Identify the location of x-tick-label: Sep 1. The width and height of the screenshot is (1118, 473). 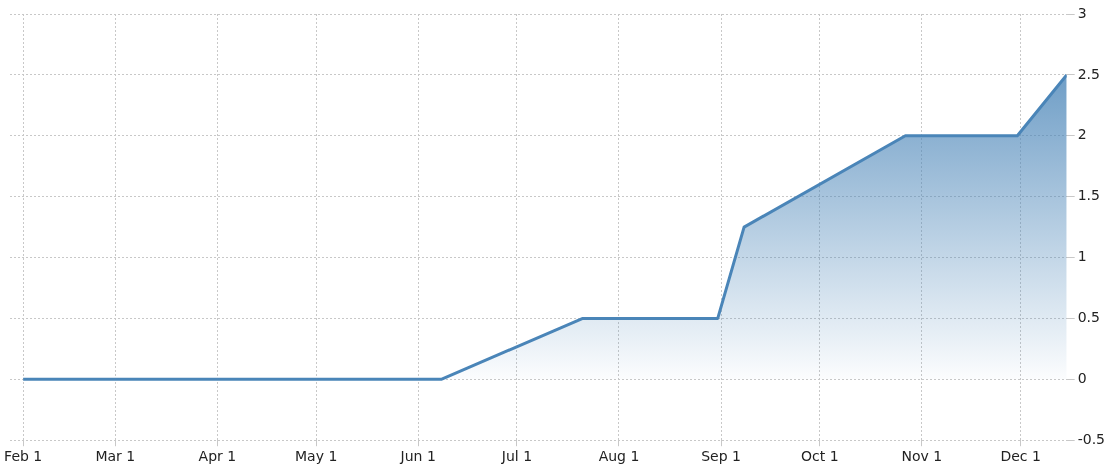
(721, 456).